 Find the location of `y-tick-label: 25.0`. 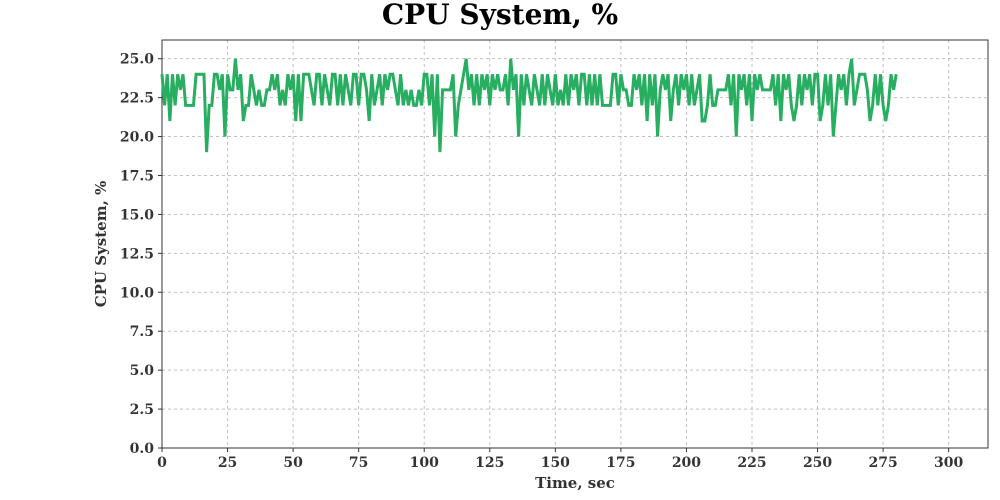

y-tick-label: 25.0 is located at coordinates (137, 60).